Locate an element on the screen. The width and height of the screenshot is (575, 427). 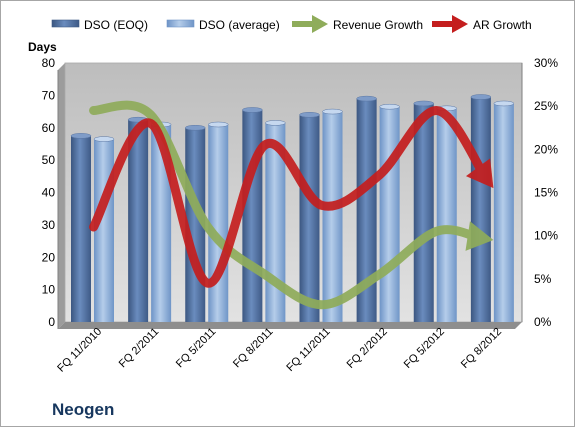
y-tick-label: 20 is located at coordinates (49, 257).